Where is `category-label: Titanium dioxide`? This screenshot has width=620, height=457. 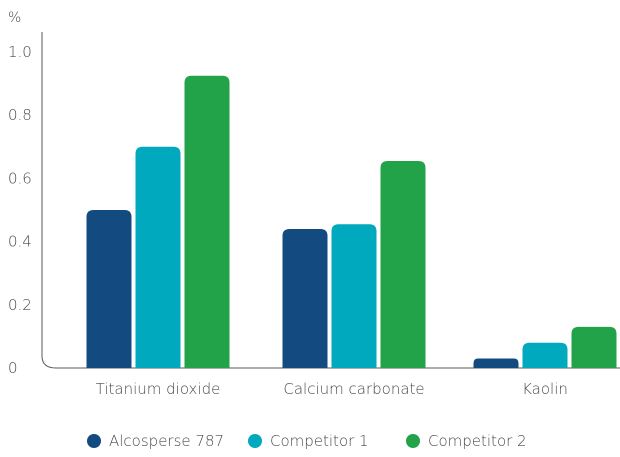 category-label: Titanium dioxide is located at coordinates (158, 389).